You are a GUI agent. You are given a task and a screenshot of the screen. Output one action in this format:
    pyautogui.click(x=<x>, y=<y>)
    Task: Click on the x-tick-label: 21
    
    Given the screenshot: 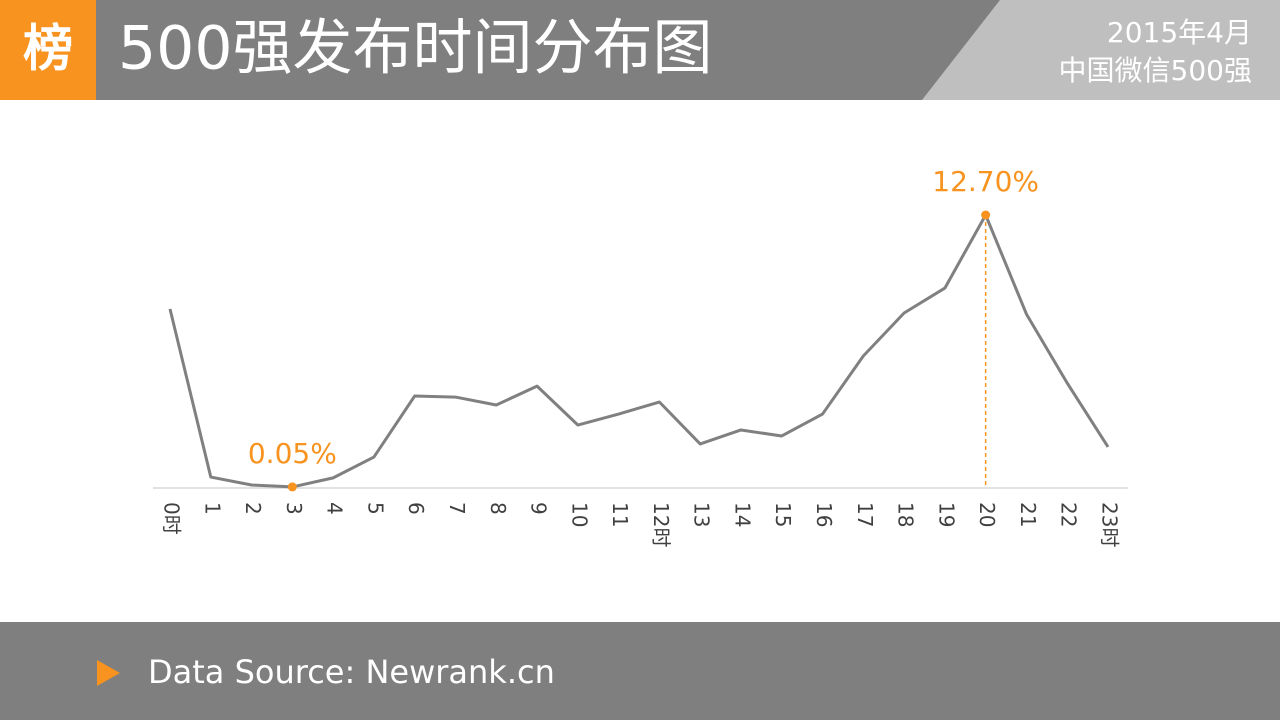 What is the action you would take?
    pyautogui.click(x=1028, y=514)
    